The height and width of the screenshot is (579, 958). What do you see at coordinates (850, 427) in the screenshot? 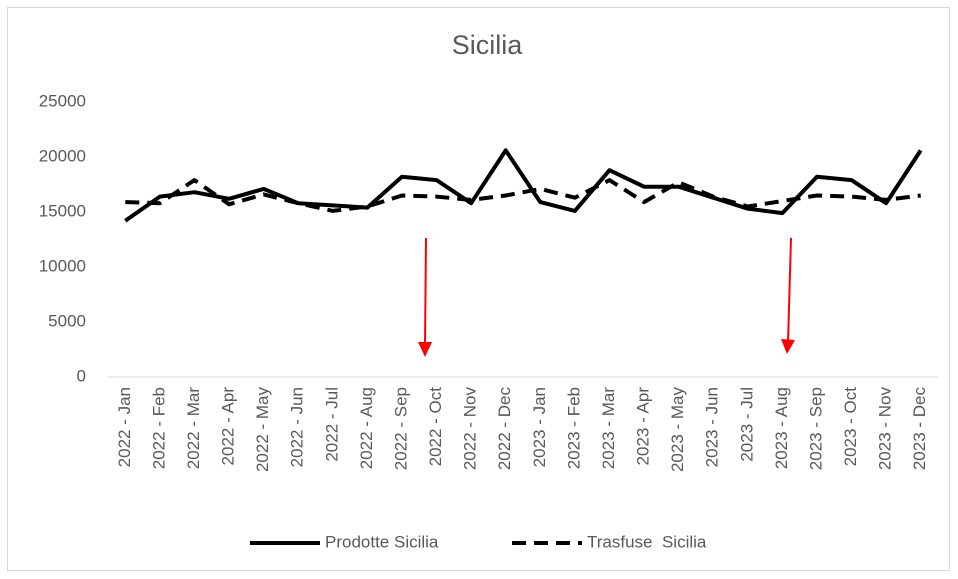
I see `x-tick-label: 2023 - Oct` at bounding box center [850, 427].